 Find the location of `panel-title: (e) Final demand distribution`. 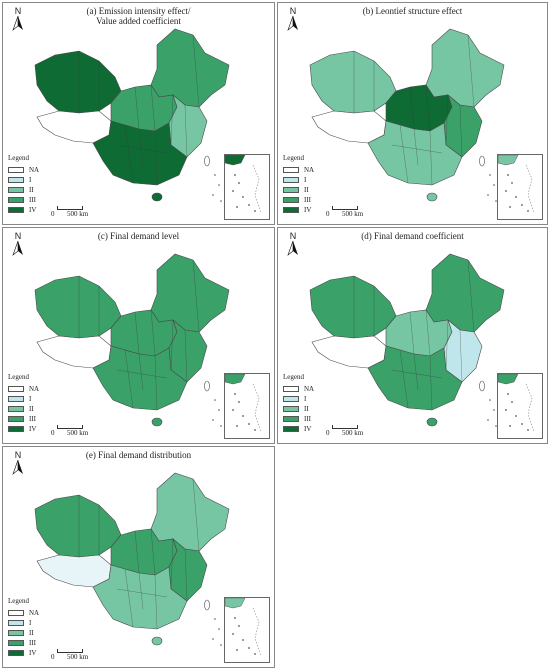

panel-title: (e) Final demand distribution is located at coordinates (138, 455).